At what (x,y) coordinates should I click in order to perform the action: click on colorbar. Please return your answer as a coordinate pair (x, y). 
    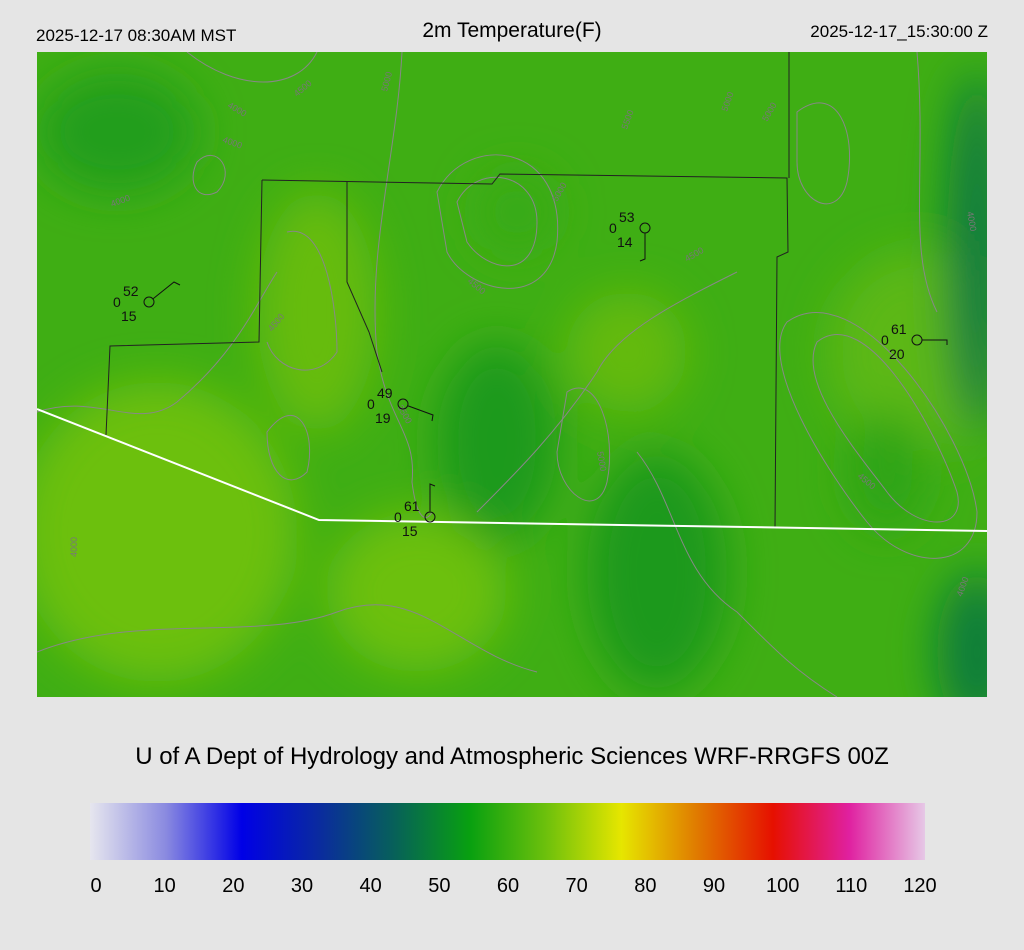
    Looking at the image, I should click on (507, 831).